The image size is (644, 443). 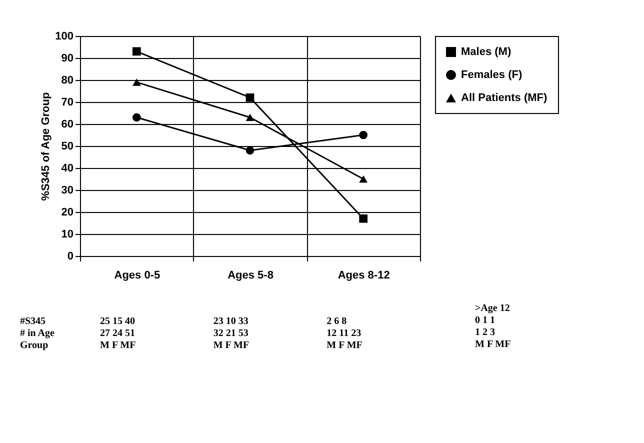 I want to click on y-tick-label: 40, so click(x=67, y=168).